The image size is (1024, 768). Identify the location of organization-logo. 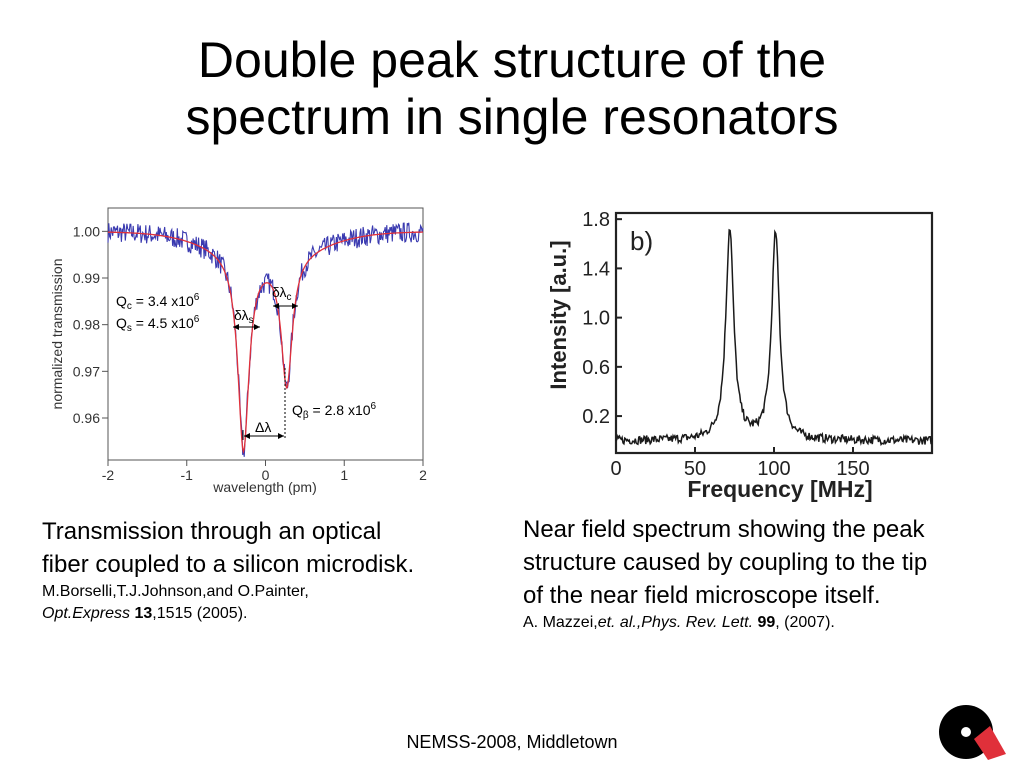
(972, 732).